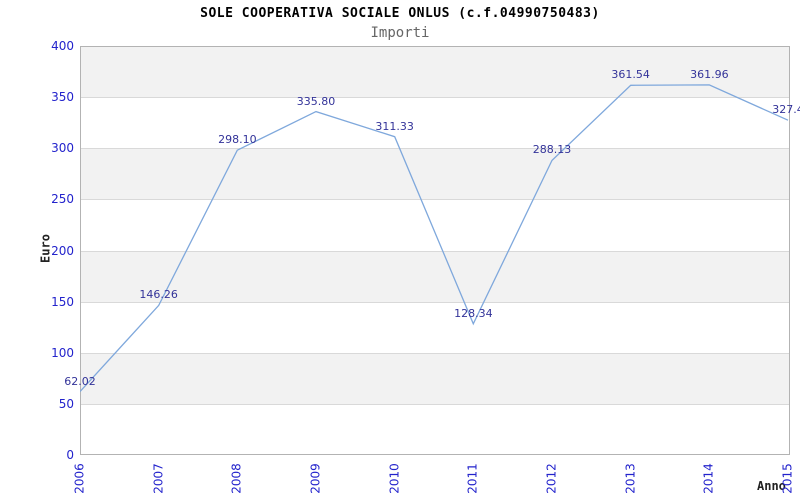 The width and height of the screenshot is (800, 500). I want to click on y-axis-tick: 100, so click(62, 352).